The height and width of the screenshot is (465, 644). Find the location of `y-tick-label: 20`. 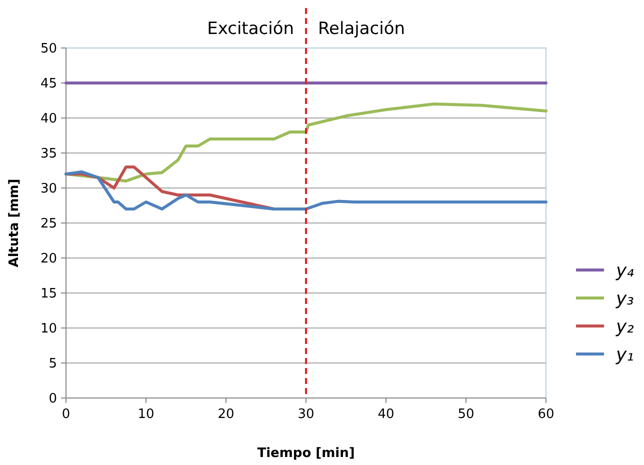

y-tick-label: 20 is located at coordinates (48, 259).